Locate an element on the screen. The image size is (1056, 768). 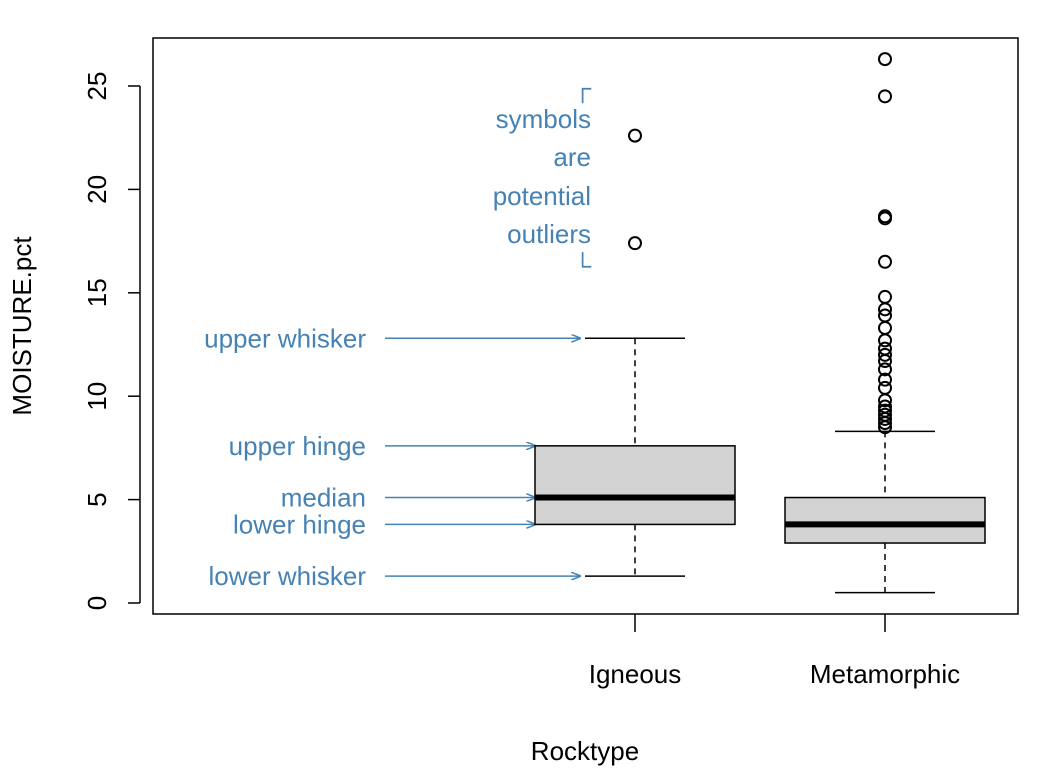
x-tick-label: Metamorphic is located at coordinates (885, 674).